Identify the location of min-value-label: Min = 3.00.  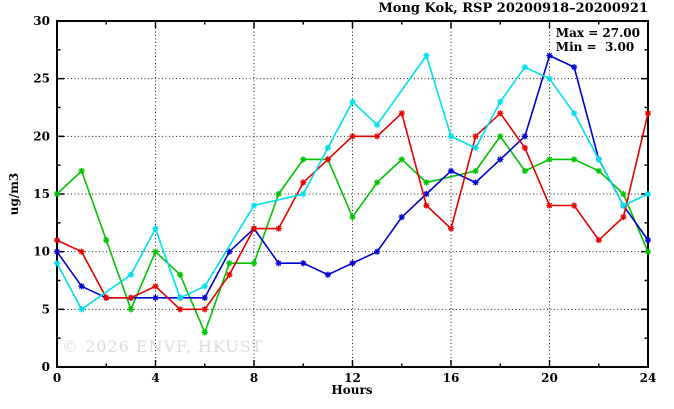
(595, 47).